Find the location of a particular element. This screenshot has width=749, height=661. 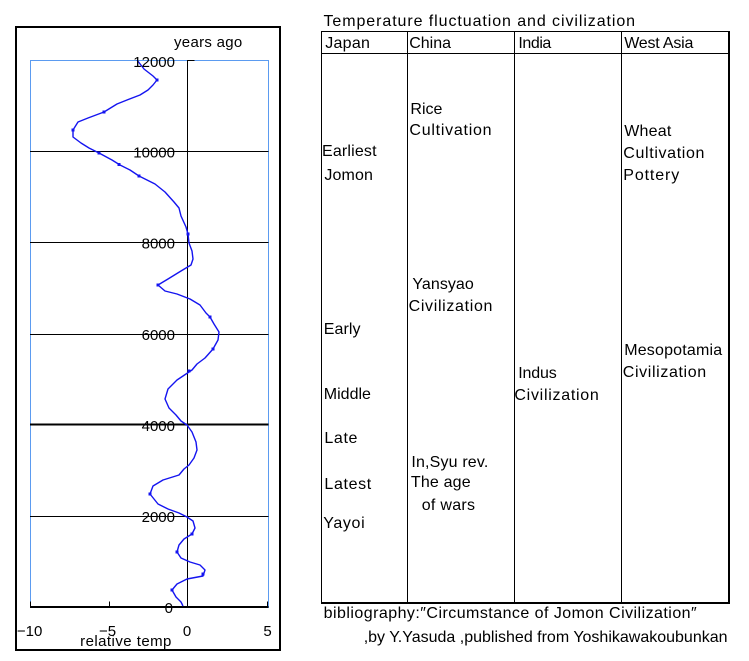

svg-text: 8000 is located at coordinates (158, 244).